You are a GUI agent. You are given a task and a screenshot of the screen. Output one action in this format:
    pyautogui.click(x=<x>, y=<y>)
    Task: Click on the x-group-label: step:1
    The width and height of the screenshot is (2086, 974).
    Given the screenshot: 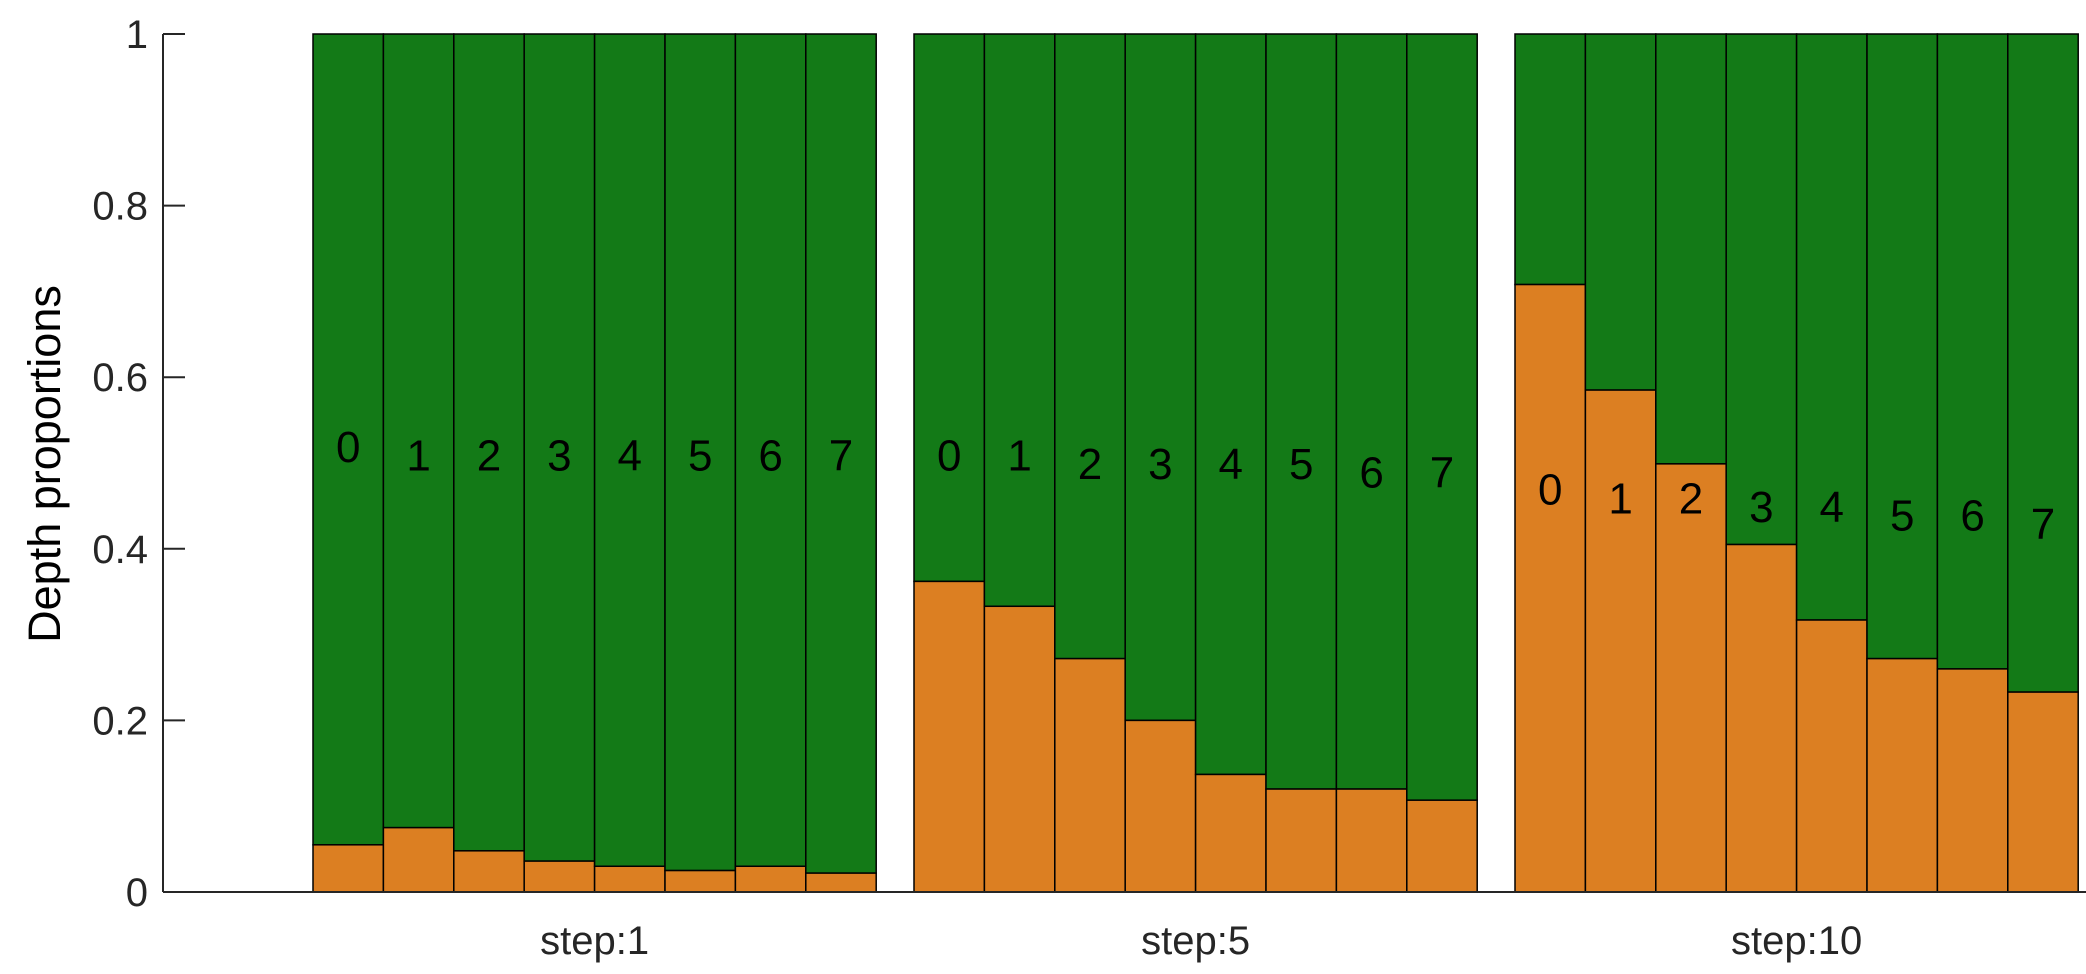 What is the action you would take?
    pyautogui.click(x=594, y=941)
    